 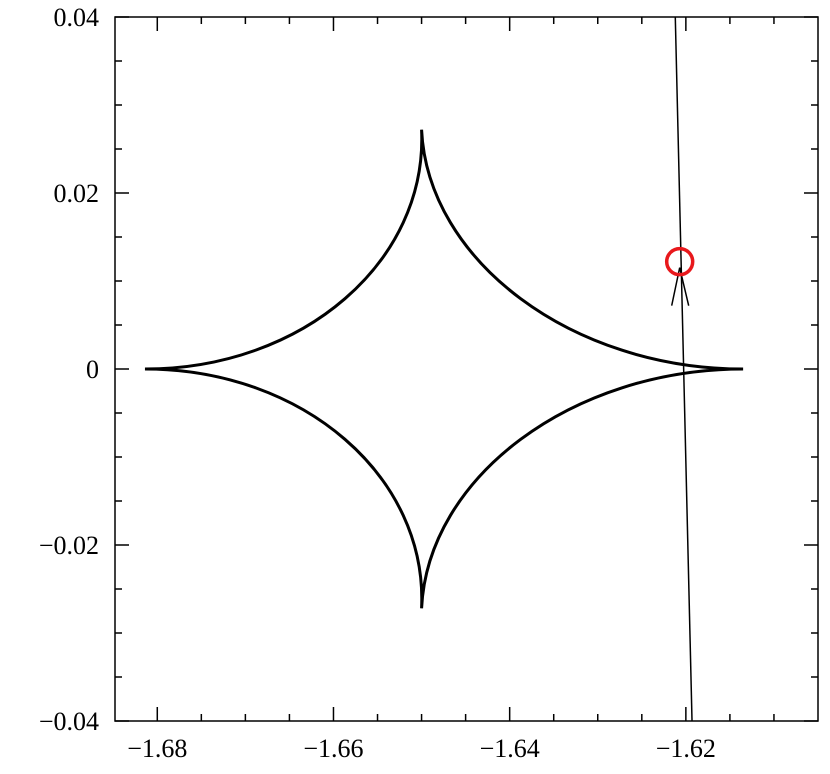 What do you see at coordinates (69, 721) in the screenshot?
I see `y-tick-label: −0.04` at bounding box center [69, 721].